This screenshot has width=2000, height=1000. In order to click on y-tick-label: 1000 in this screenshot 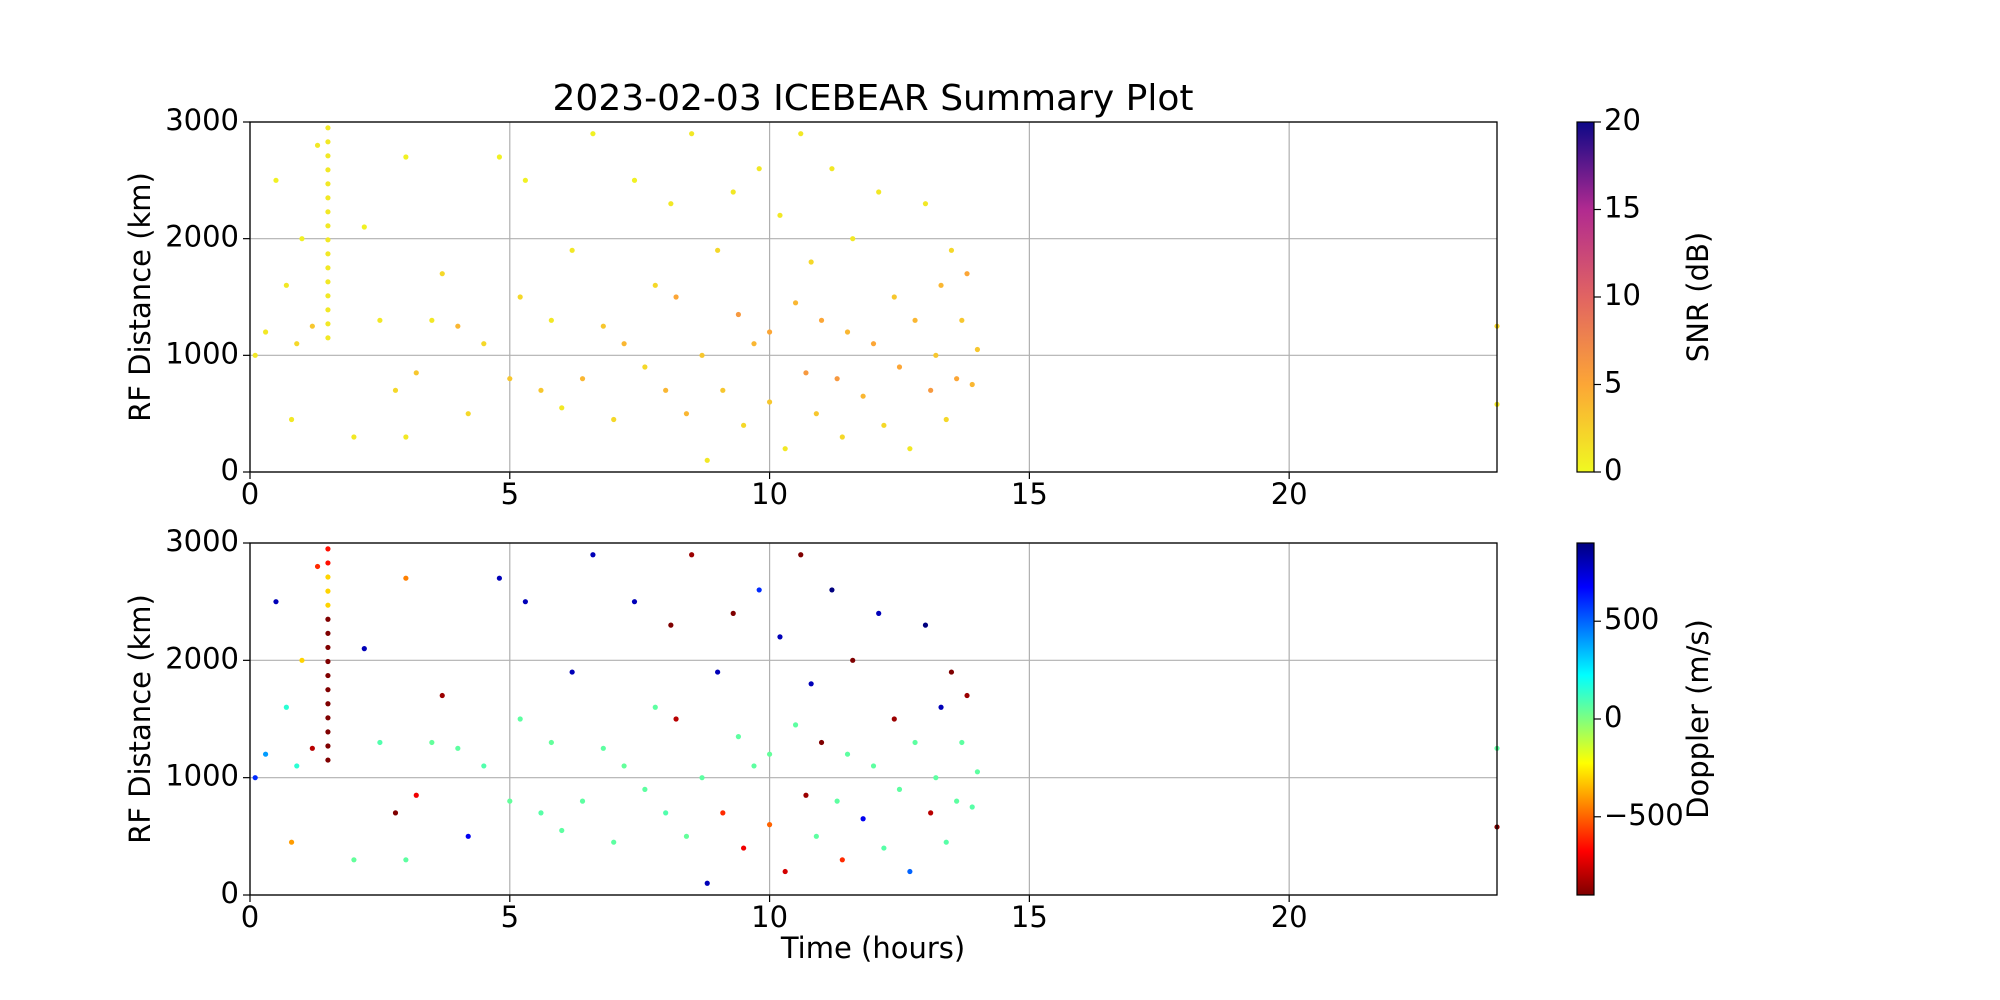, I will do `click(202, 776)`.